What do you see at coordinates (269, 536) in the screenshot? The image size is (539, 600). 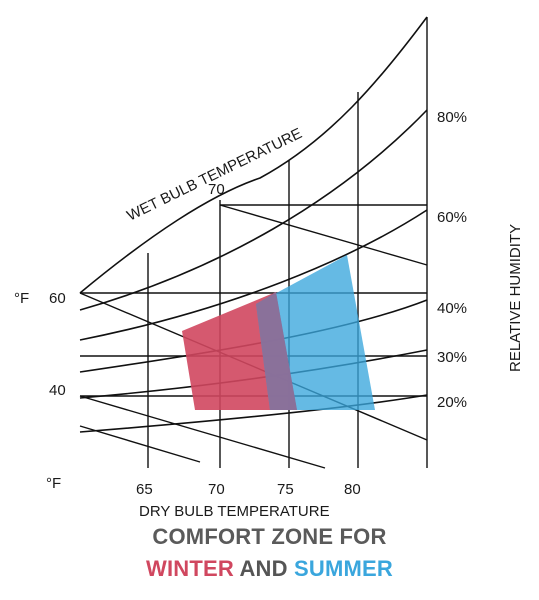 I see `caption-line-1: COMFORT ZONE FOR` at bounding box center [269, 536].